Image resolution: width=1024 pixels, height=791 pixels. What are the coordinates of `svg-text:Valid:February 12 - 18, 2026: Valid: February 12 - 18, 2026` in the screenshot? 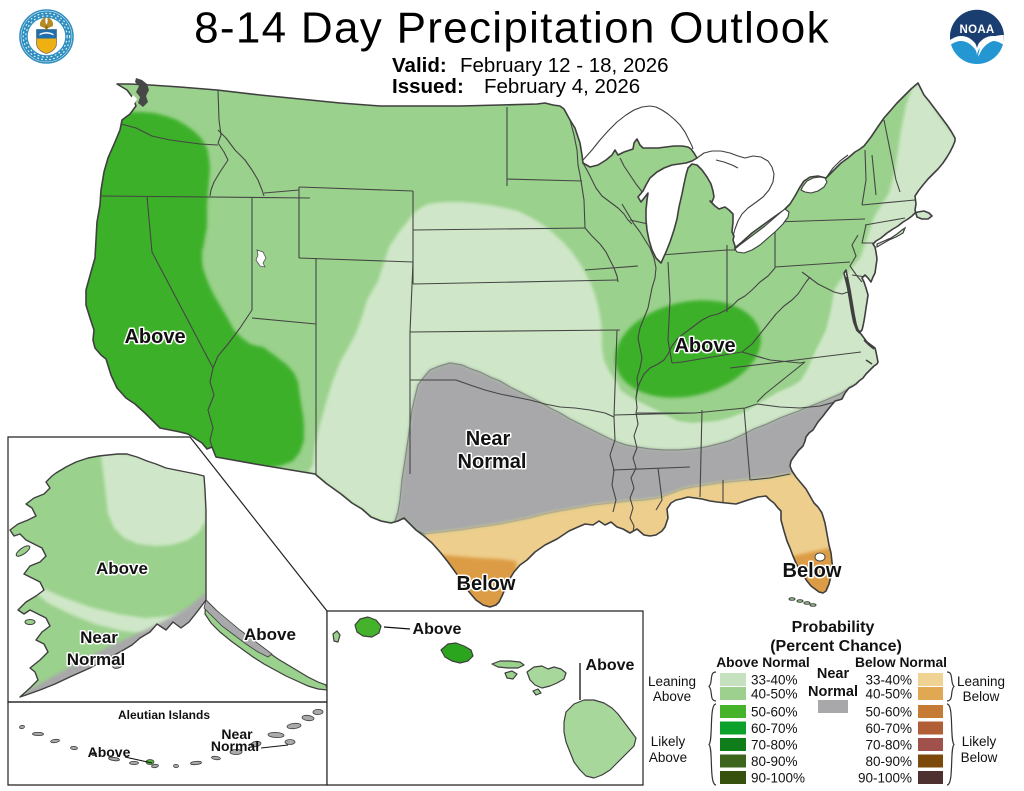 It's located at (530, 65).